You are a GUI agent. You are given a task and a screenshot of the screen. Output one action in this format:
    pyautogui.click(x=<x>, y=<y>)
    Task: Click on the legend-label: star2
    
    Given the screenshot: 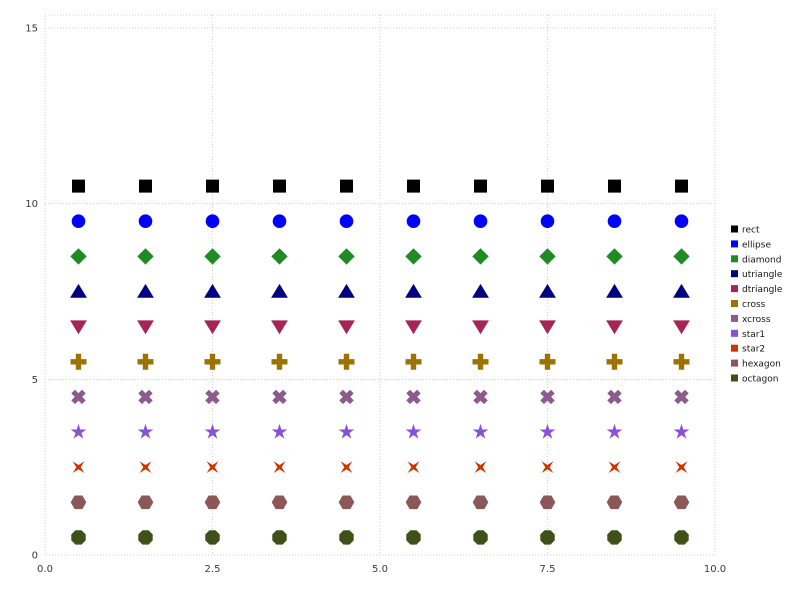 What is the action you would take?
    pyautogui.click(x=753, y=350)
    